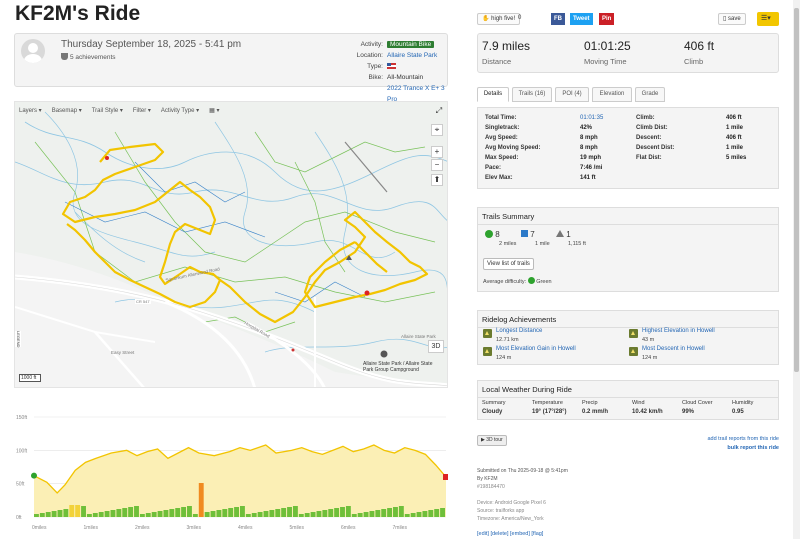 The width and height of the screenshot is (800, 539). Describe the element at coordinates (180, 111) in the screenshot. I see `activity-type-menu: Activity Type ▾` at that location.